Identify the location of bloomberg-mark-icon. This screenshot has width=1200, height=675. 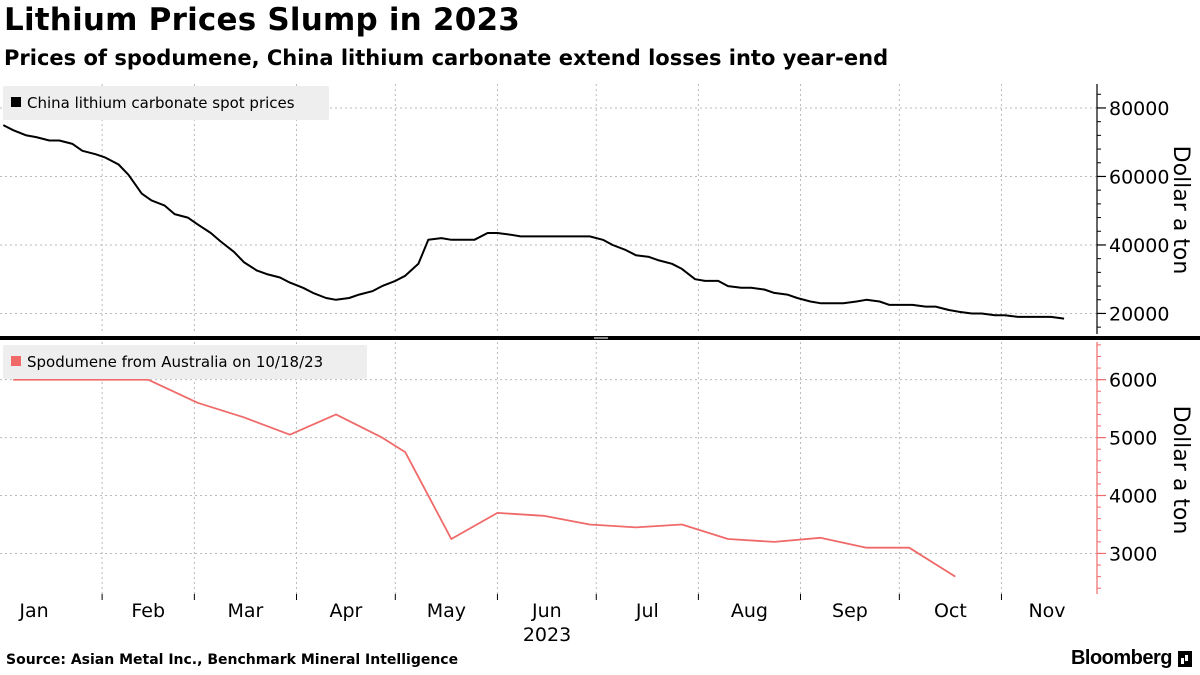
(1185, 658).